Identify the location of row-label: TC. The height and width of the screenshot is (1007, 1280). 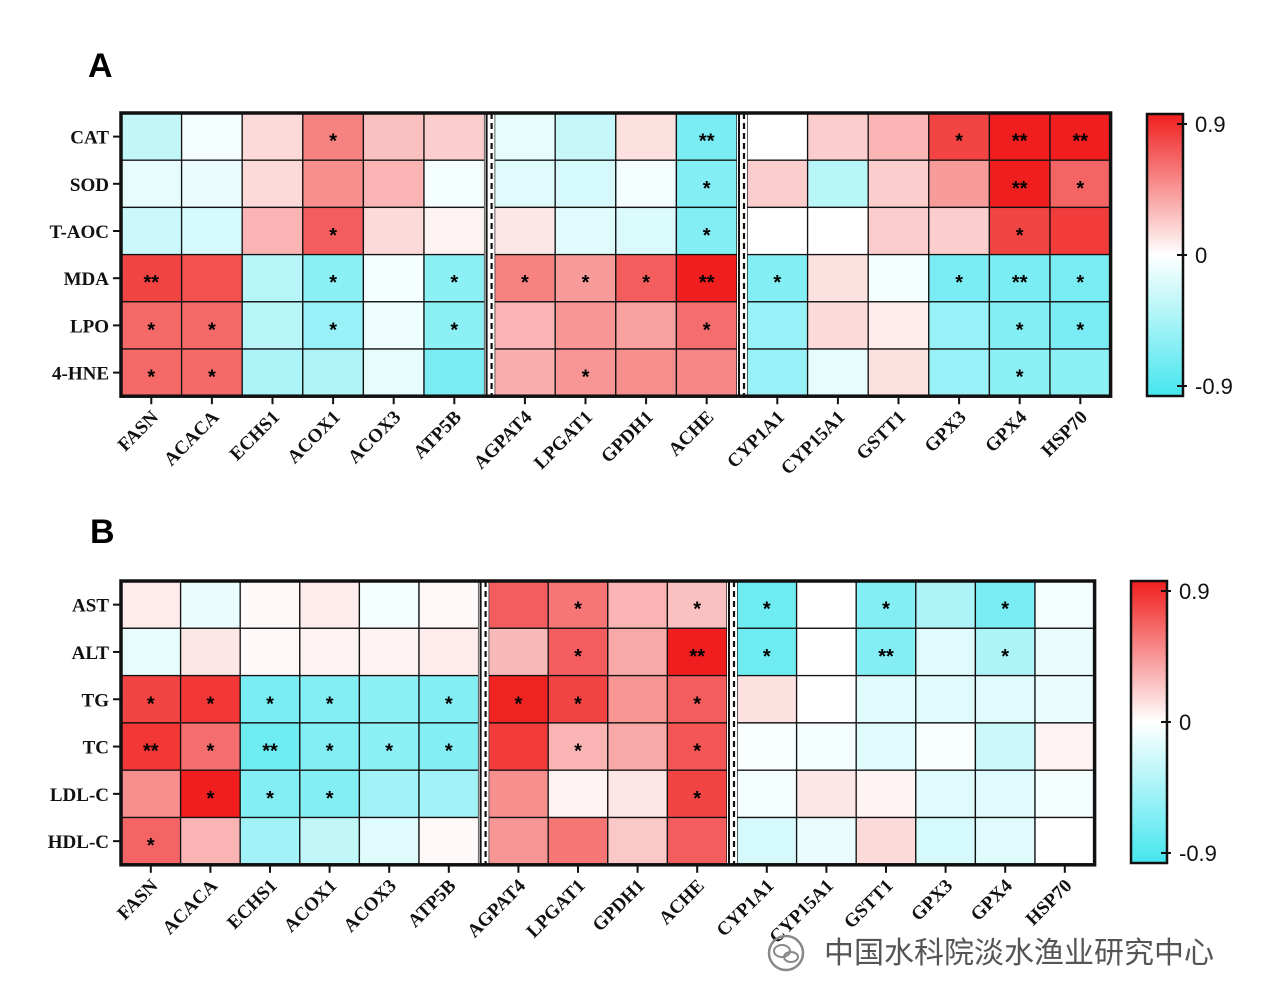
(96, 748).